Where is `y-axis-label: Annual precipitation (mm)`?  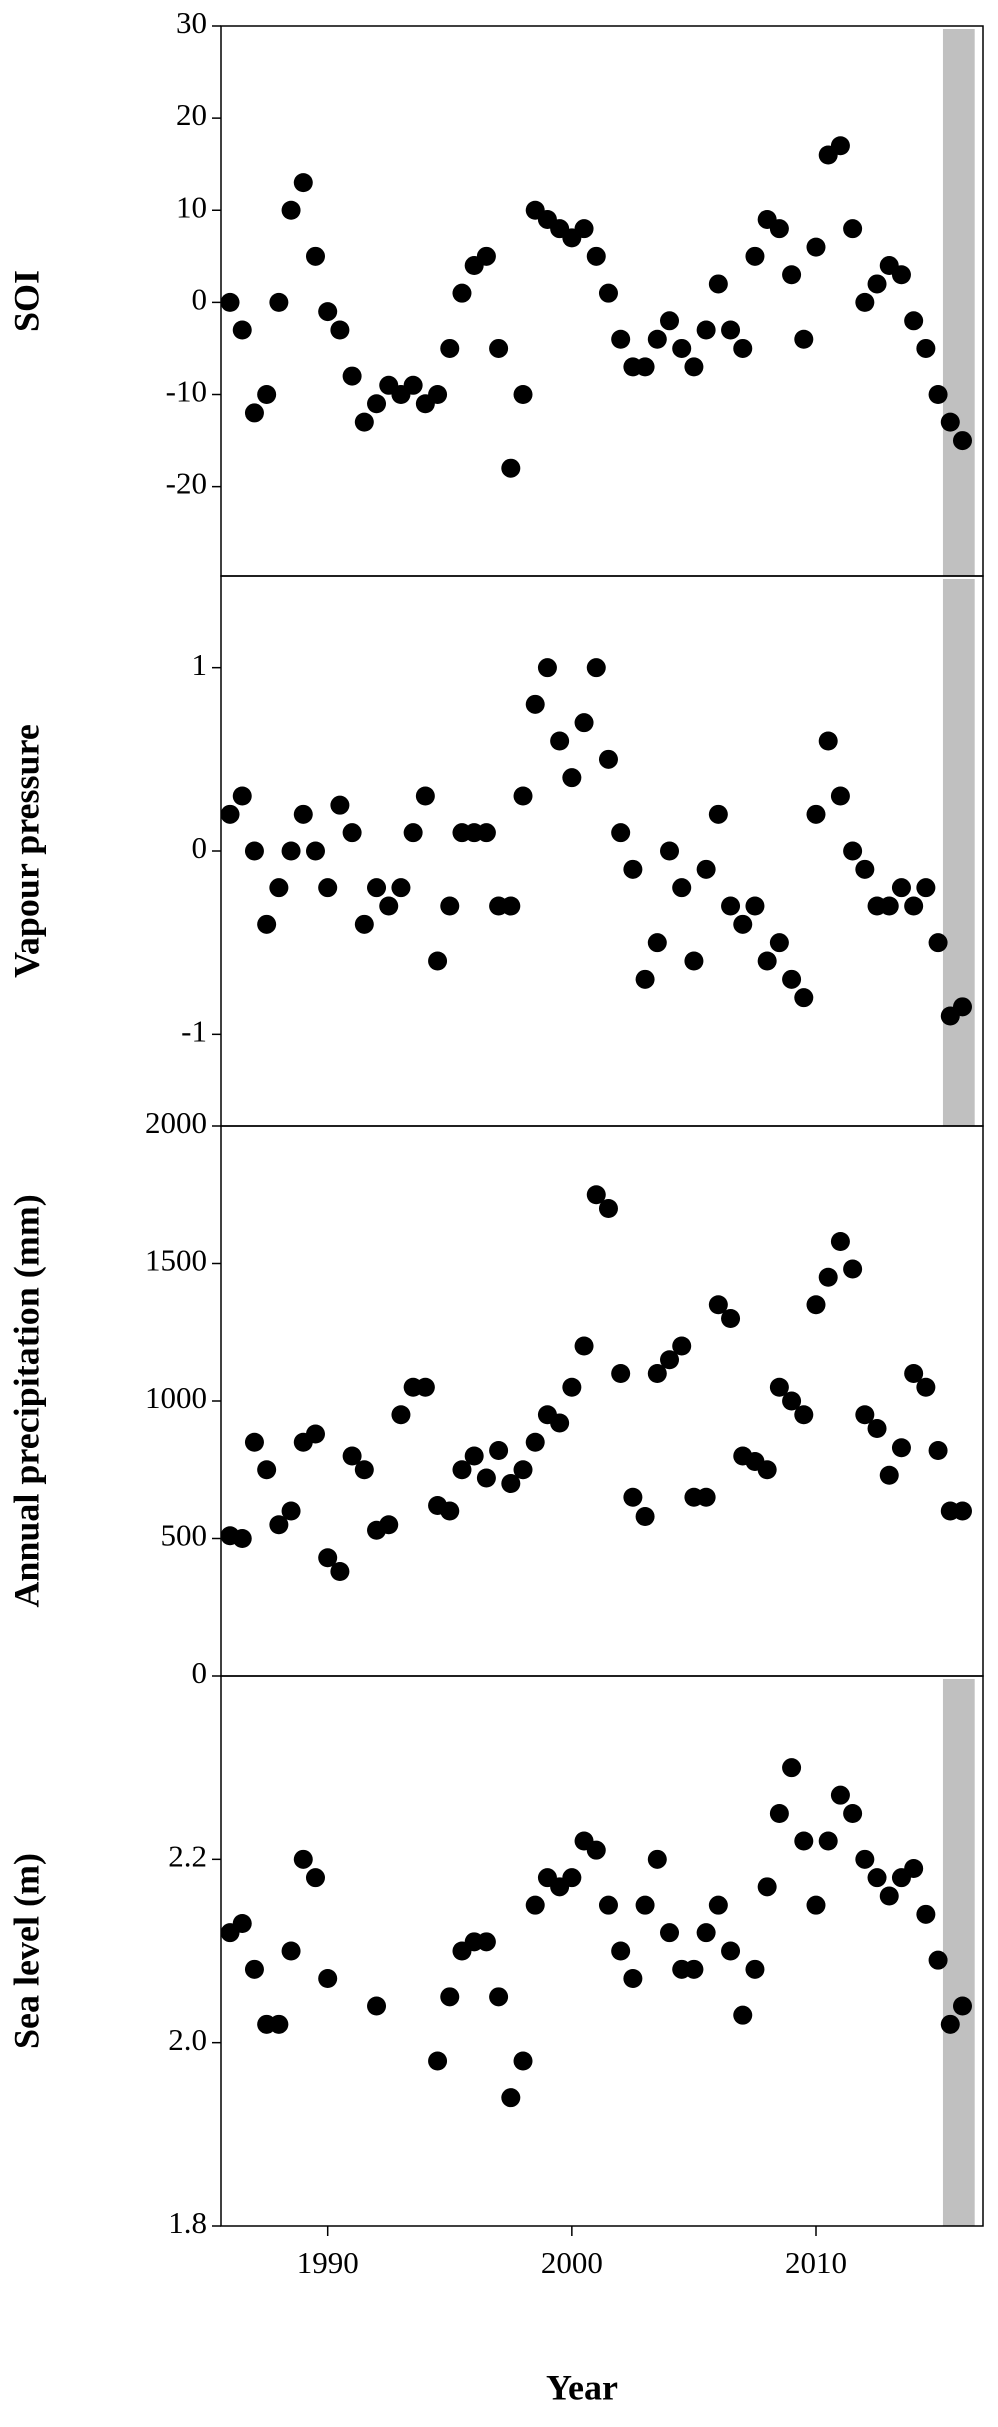
y-axis-label: Annual precipitation (mm) is located at coordinates (26, 1400).